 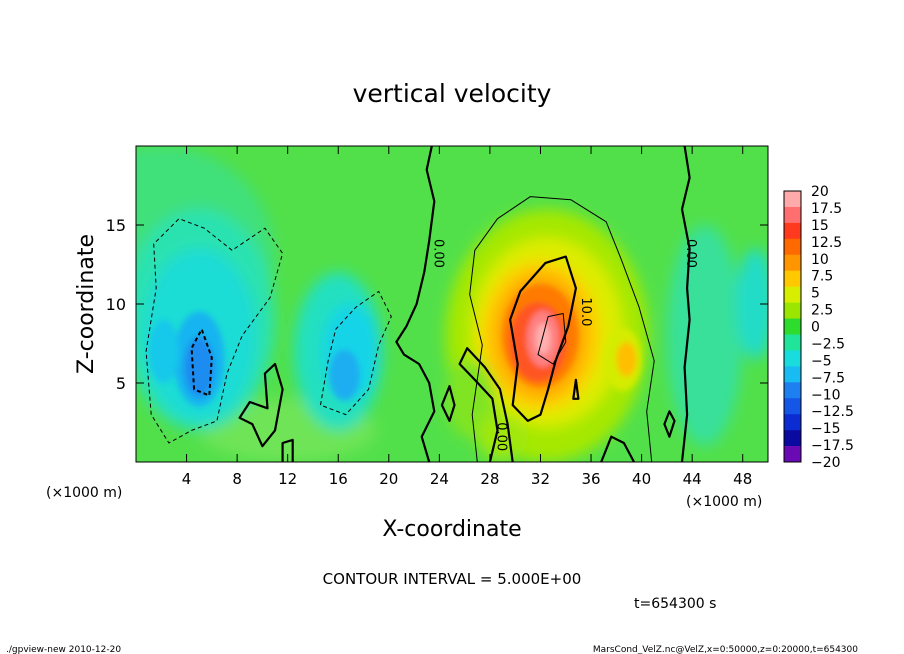 What do you see at coordinates (820, 226) in the screenshot?
I see `colorbar-label: 15` at bounding box center [820, 226].